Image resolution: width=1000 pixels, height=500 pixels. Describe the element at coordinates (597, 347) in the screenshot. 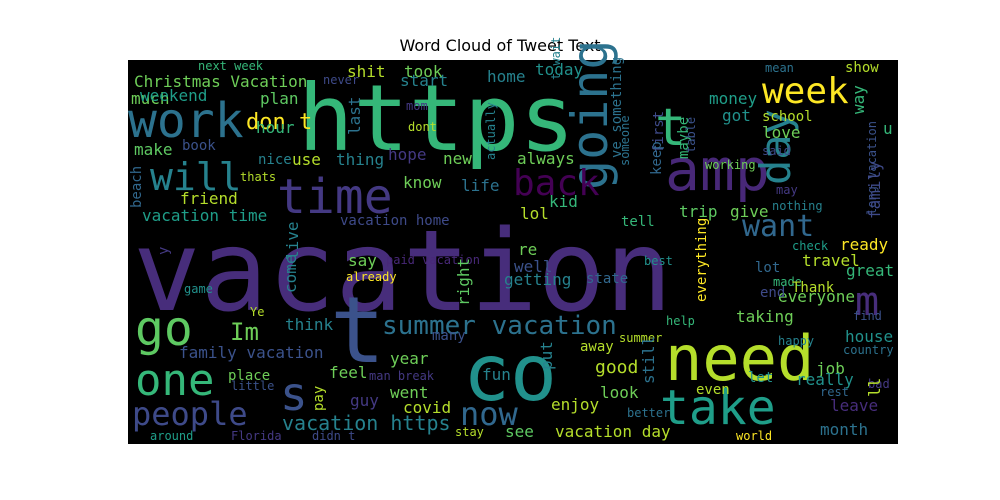

I see `word-away-118: away` at that location.